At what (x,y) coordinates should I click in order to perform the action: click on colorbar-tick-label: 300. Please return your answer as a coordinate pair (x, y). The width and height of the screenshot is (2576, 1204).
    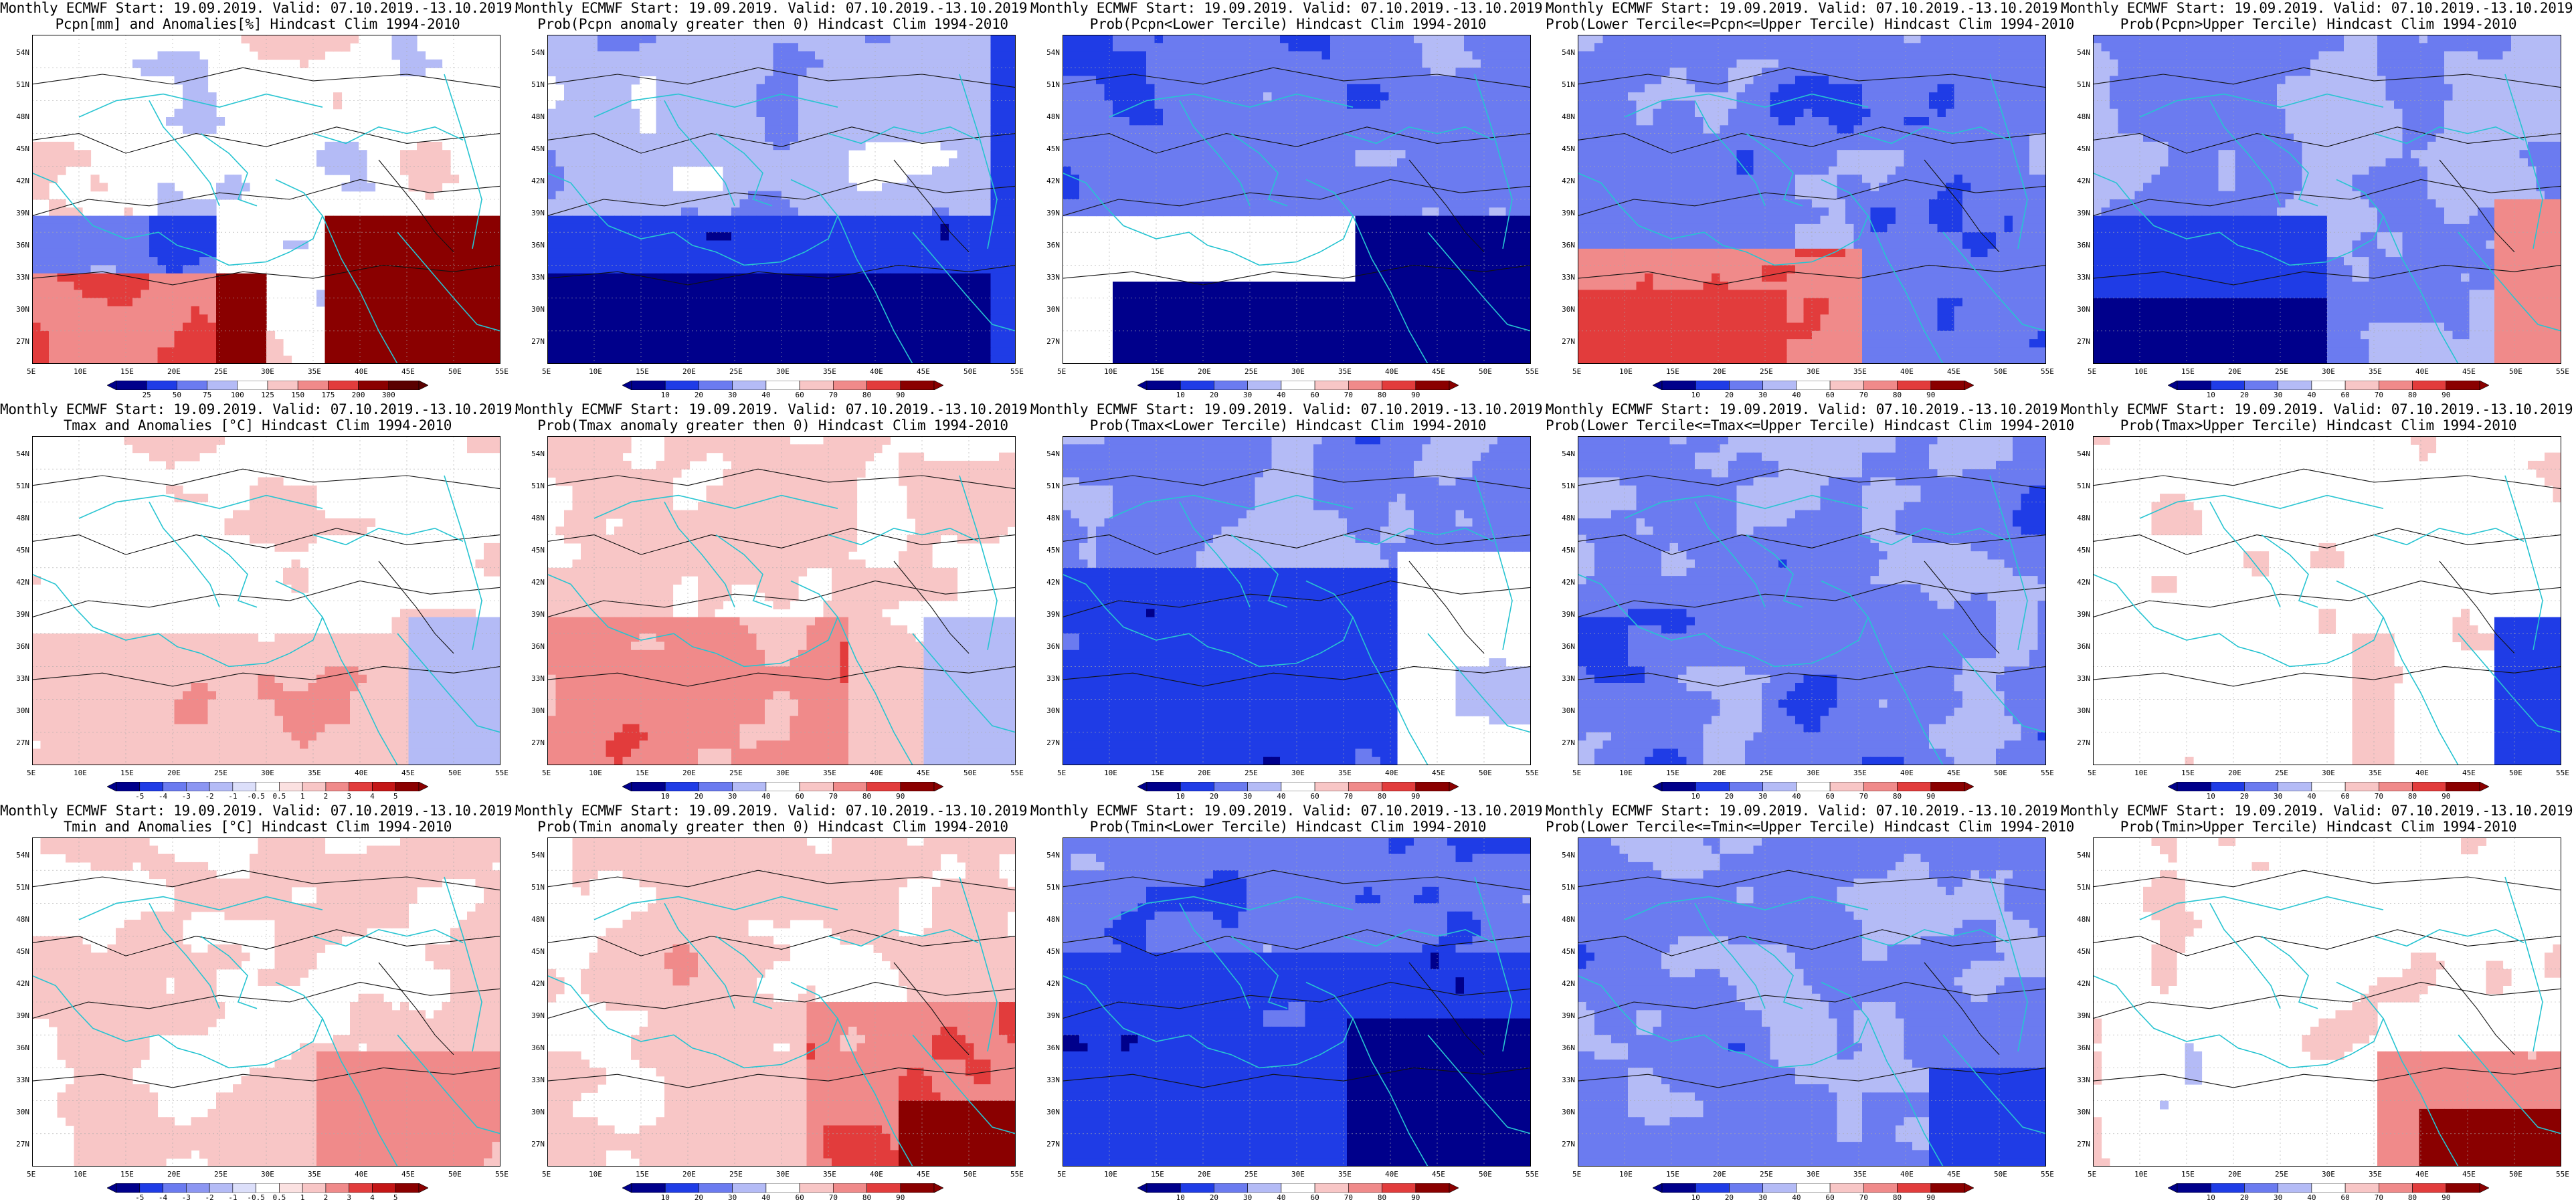
    Looking at the image, I should click on (388, 395).